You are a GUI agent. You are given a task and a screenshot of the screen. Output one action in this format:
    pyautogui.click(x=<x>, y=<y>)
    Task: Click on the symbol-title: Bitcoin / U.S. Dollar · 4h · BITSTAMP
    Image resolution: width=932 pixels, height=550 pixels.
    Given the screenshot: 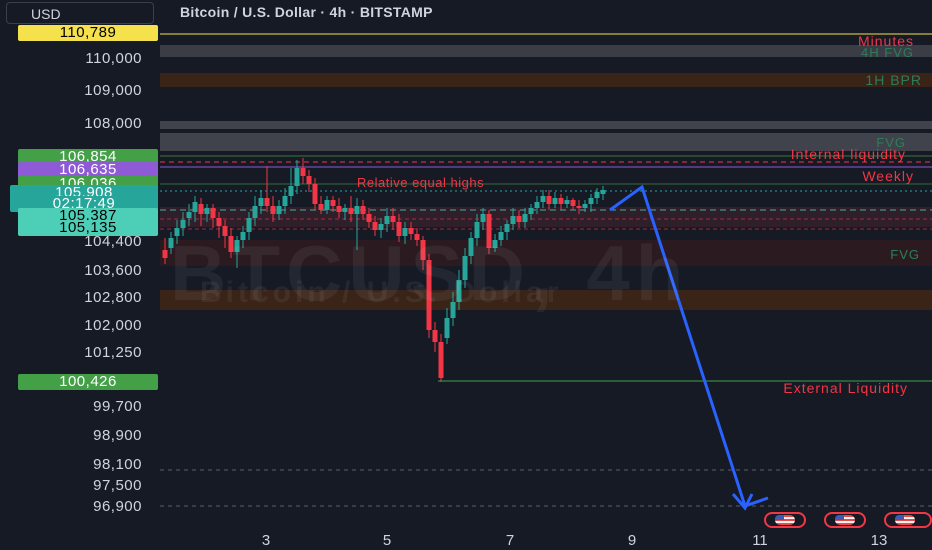 What is the action you would take?
    pyautogui.click(x=306, y=12)
    